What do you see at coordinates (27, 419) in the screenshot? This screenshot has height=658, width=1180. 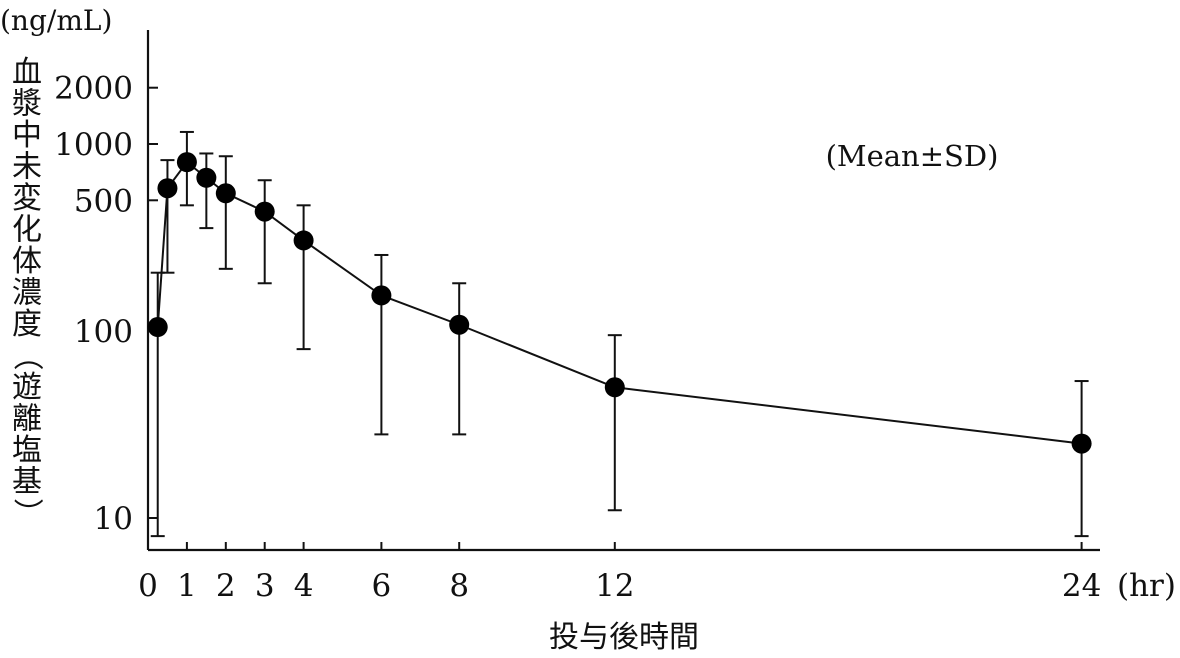 I see `y-axis-title-char: 離` at bounding box center [27, 419].